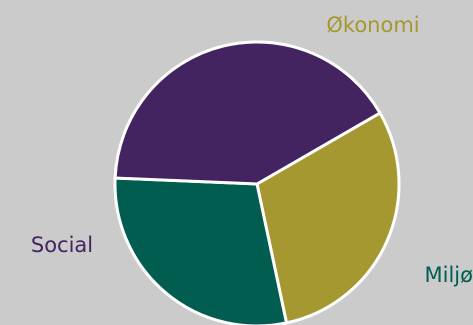 The height and width of the screenshot is (325, 473). I want to click on pie-label-social: Social, so click(62, 245).